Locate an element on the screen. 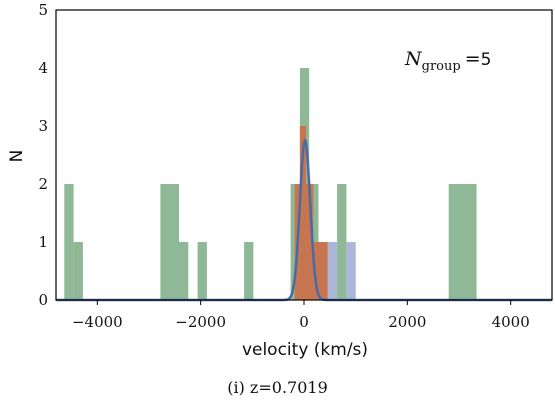  annotation-value: 5 is located at coordinates (486, 60).